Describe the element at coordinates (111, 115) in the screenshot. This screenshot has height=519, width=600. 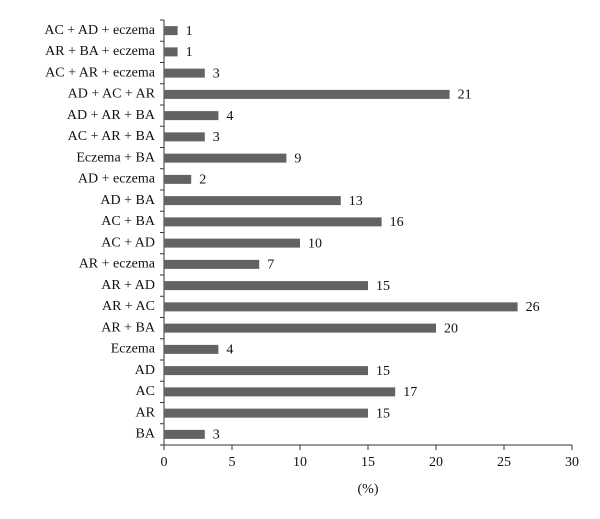
I see `y-tick-label: AD + AR + BA` at that location.